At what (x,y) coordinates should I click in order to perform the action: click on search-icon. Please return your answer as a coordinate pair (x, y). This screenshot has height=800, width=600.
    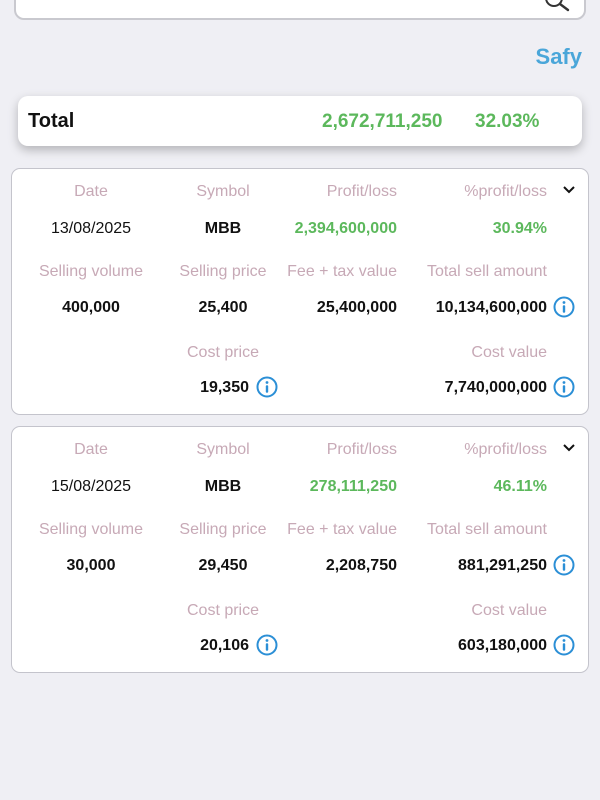
    Looking at the image, I should click on (557, 8).